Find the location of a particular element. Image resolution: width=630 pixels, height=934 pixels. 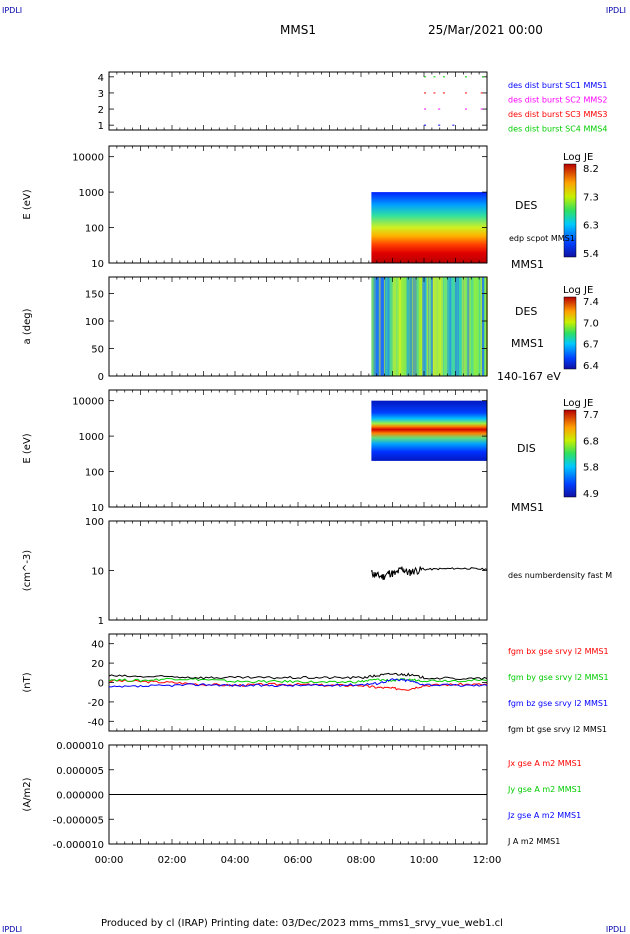

x-tick-label: 04:00 is located at coordinates (235, 860).